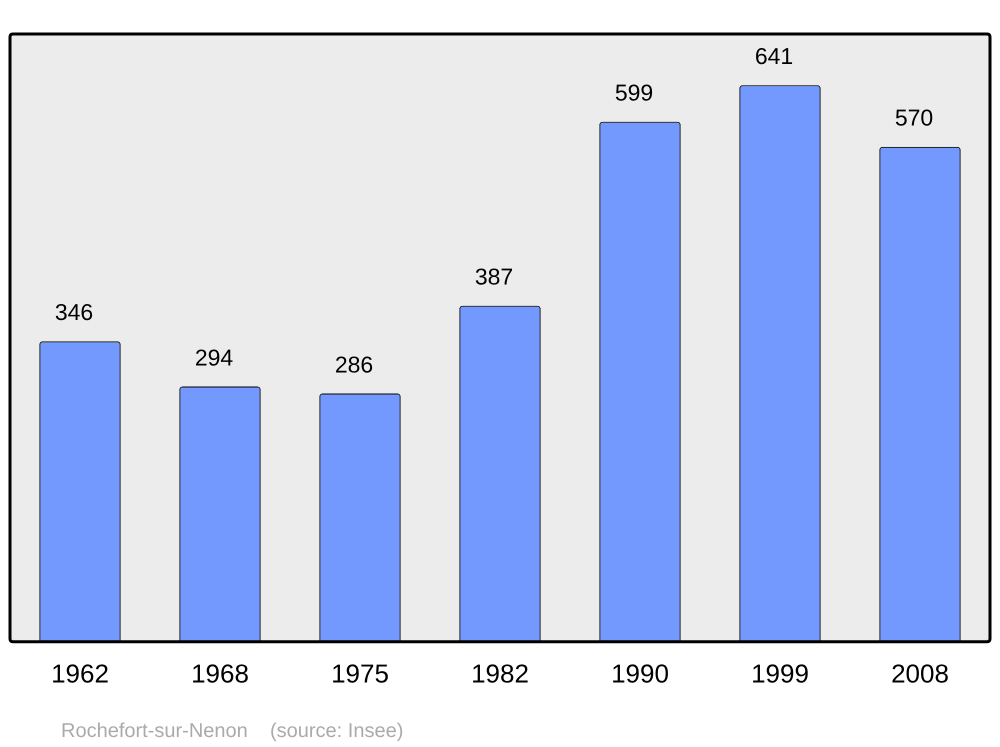  I want to click on x-tick-label: 1999, so click(780, 673).